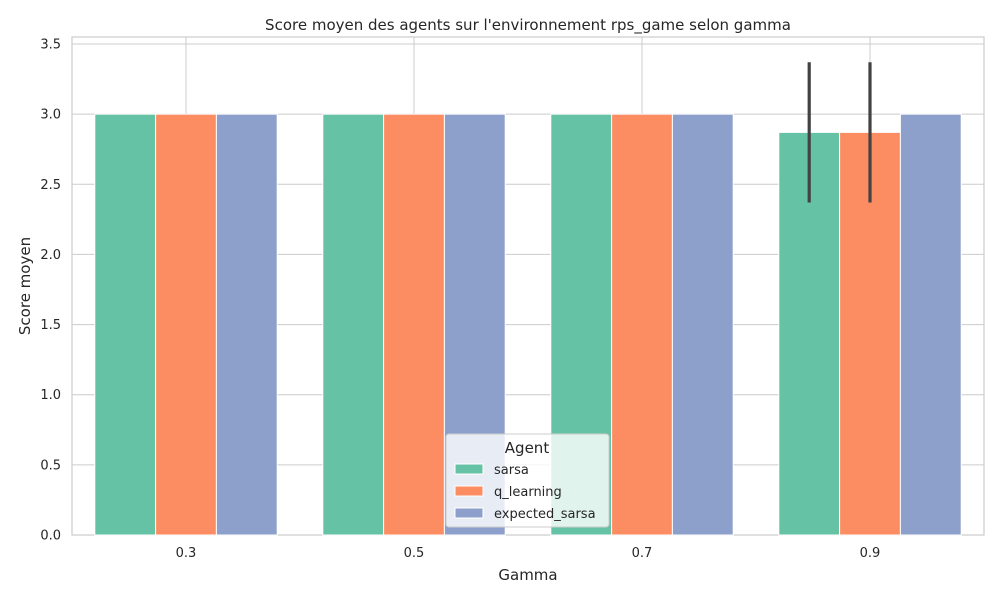 This screenshot has height=600, width=1000. What do you see at coordinates (870, 553) in the screenshot?
I see `x-tick-label: 0.9` at bounding box center [870, 553].